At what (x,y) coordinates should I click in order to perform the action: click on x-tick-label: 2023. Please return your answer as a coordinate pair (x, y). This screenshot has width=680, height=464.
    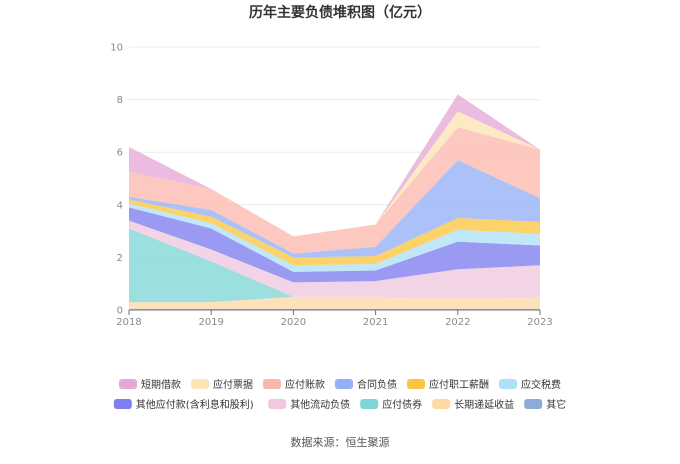
    Looking at the image, I should click on (539, 322).